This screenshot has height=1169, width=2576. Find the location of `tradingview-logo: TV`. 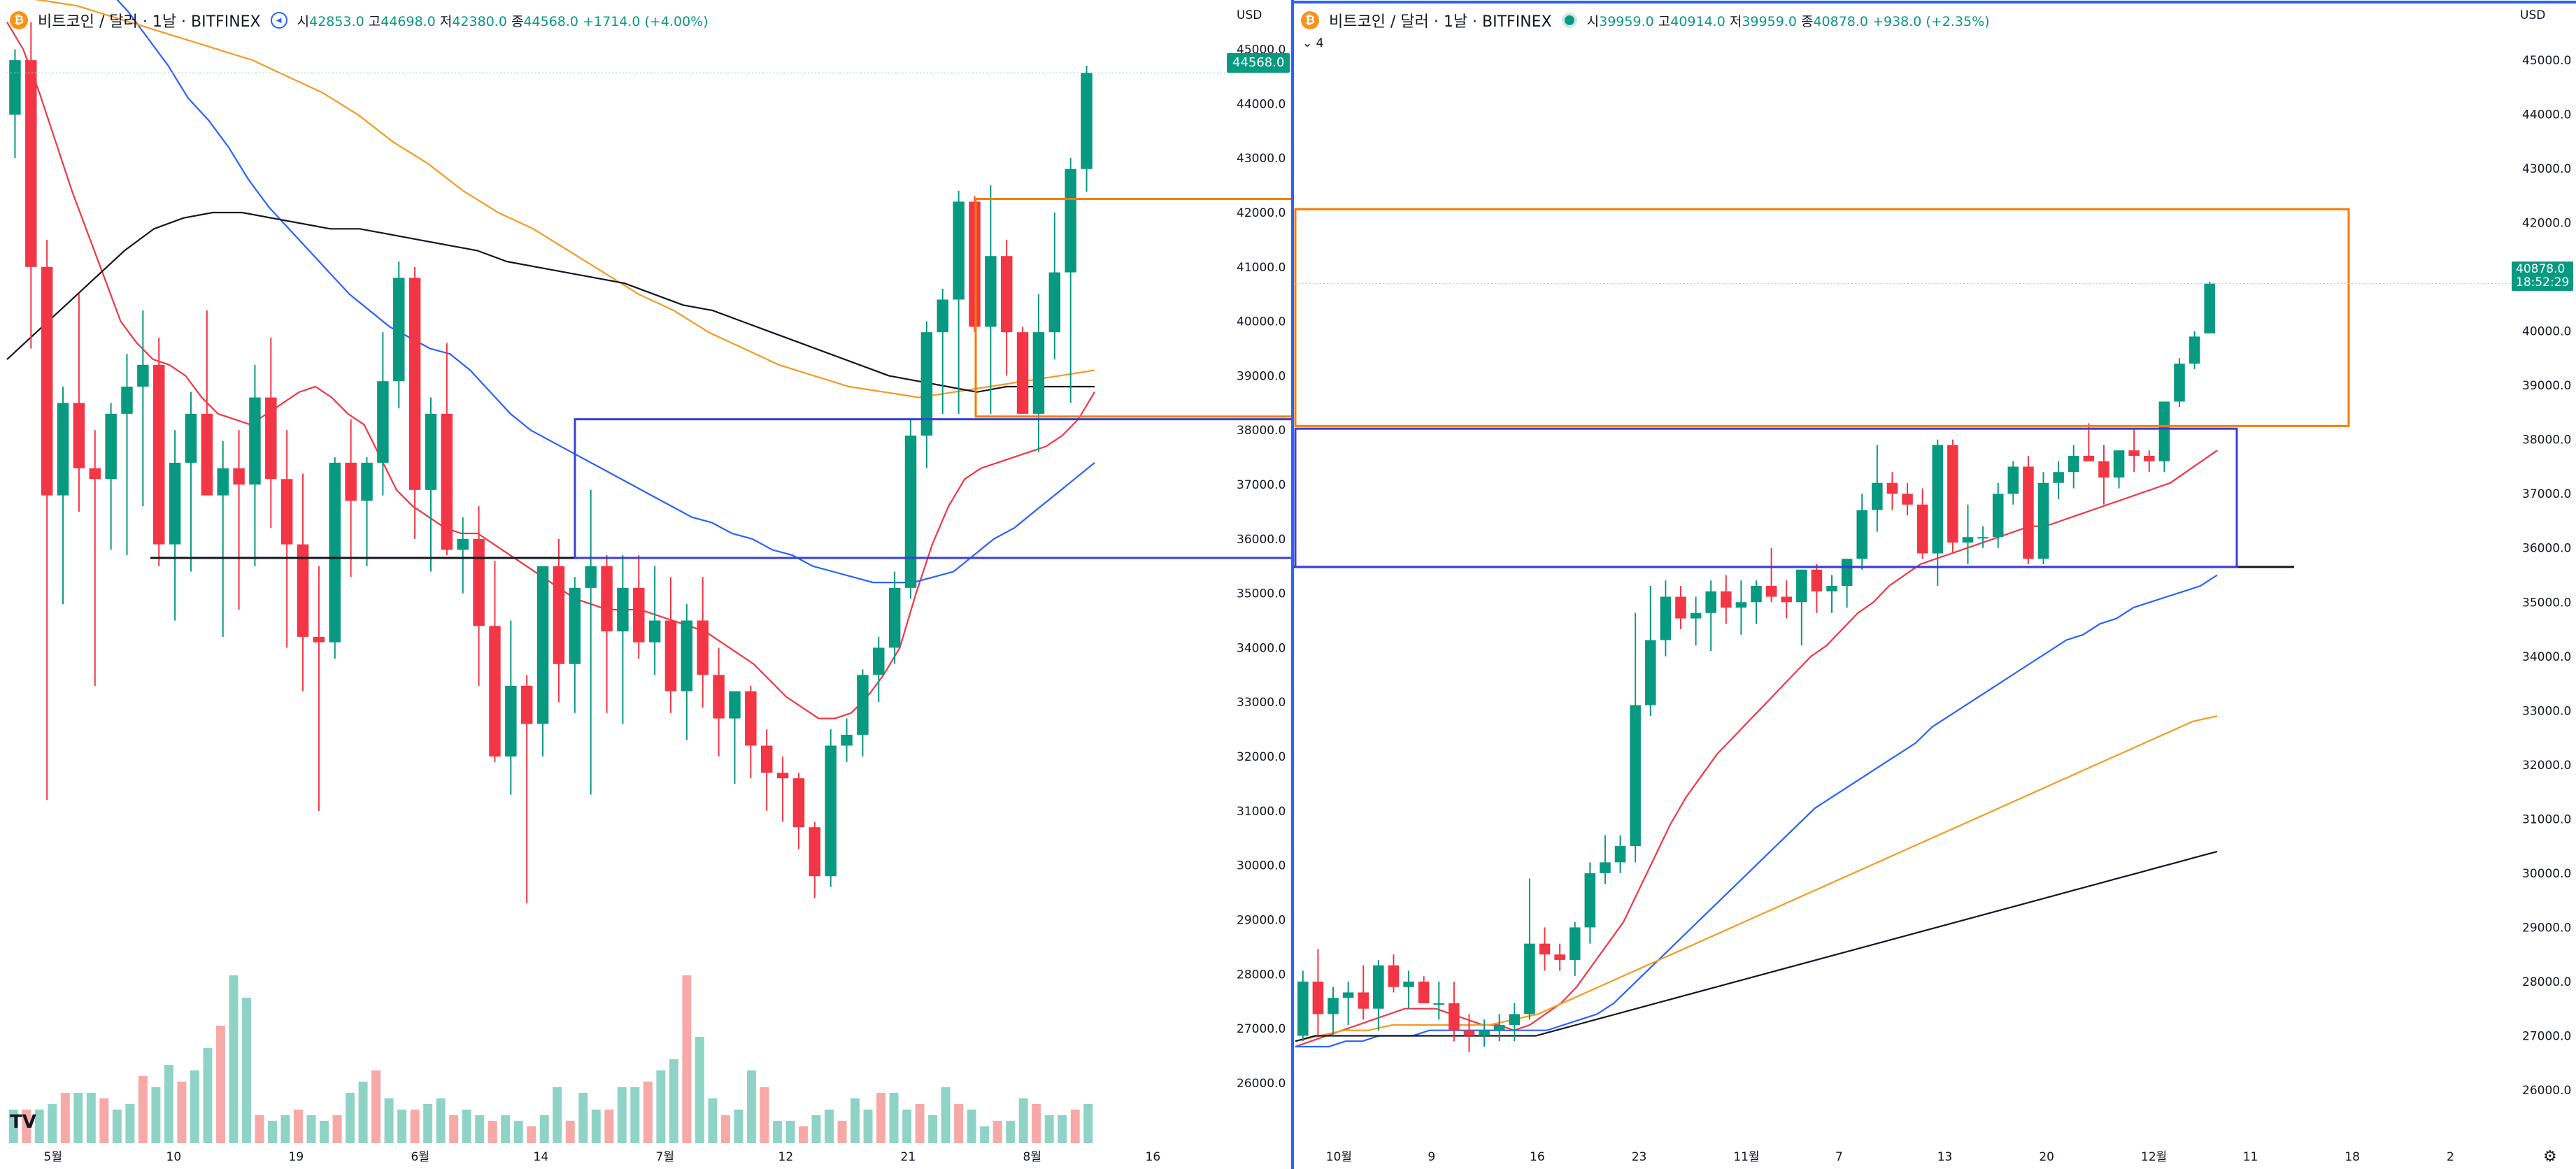

tradingview-logo: TV is located at coordinates (23, 1122).